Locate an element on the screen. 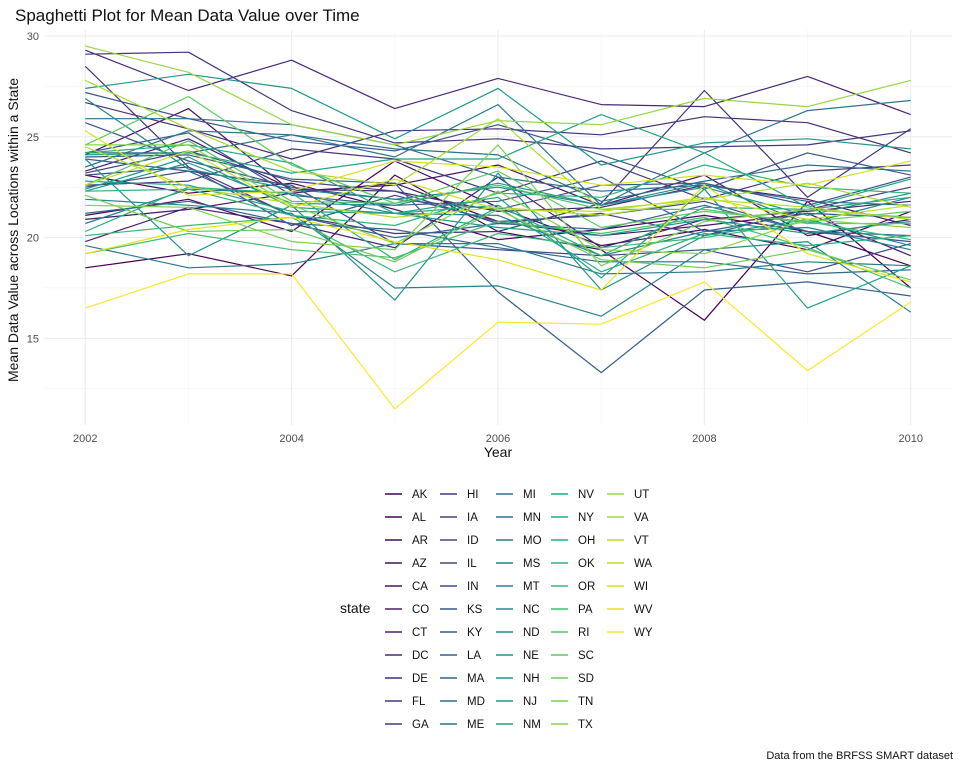 This screenshot has height=768, width=960. legend-label-az: AZ is located at coordinates (419, 564).